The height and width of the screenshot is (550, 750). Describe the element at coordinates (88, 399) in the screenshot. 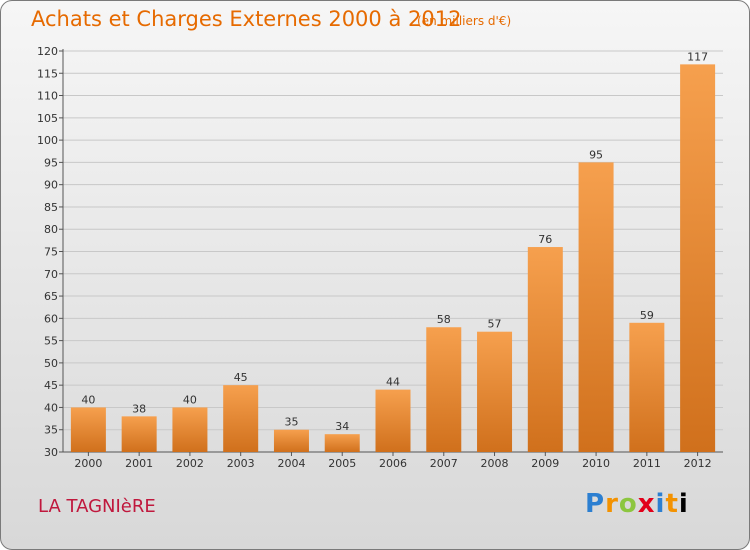

I see `value-label-2000: 40` at that location.